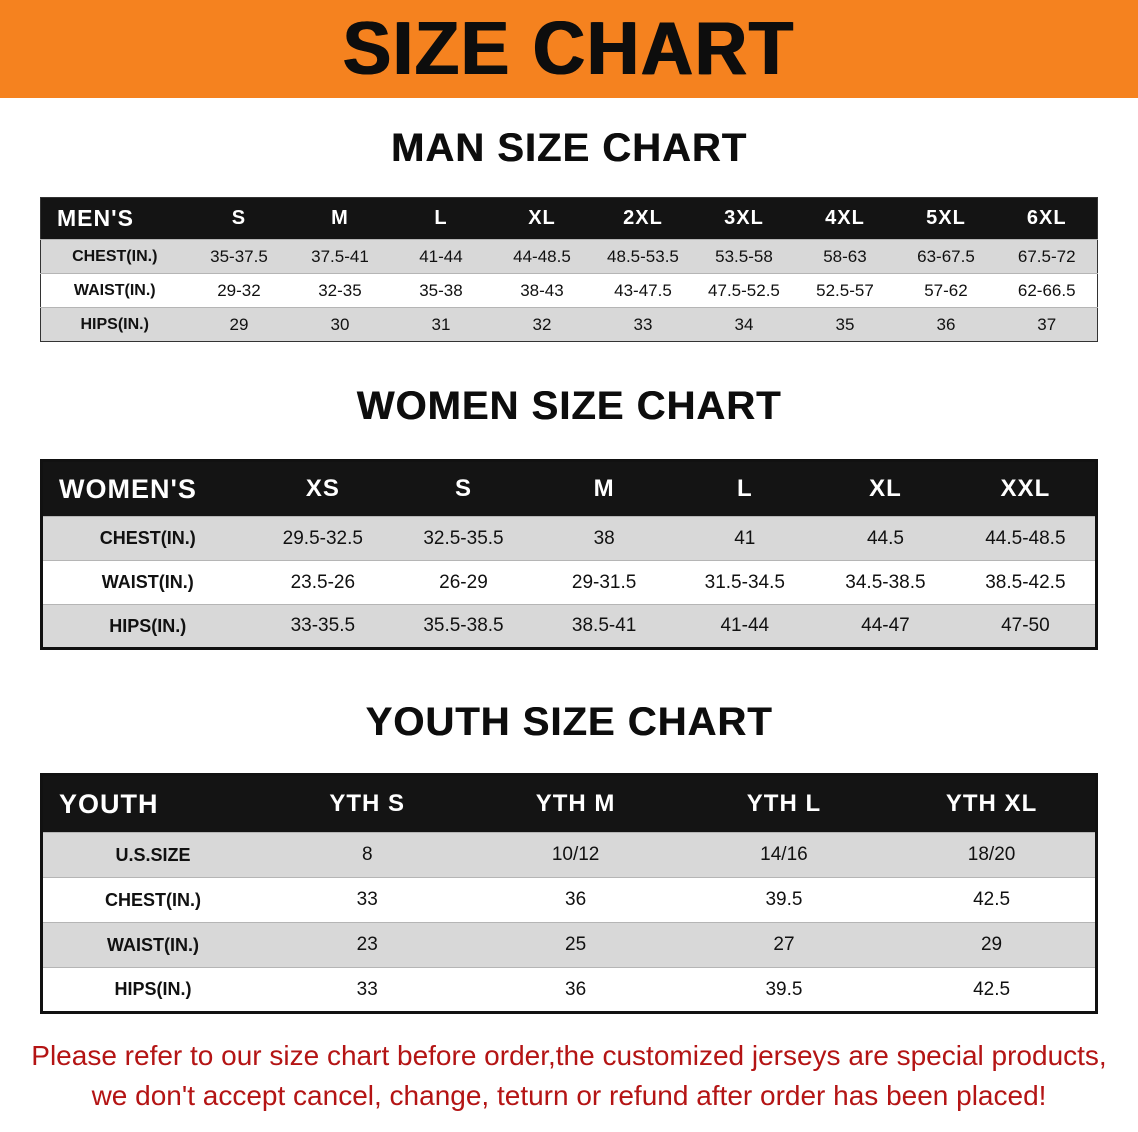 This screenshot has width=1138, height=1132. What do you see at coordinates (845, 218) in the screenshot?
I see `size-column-header: 4XL` at bounding box center [845, 218].